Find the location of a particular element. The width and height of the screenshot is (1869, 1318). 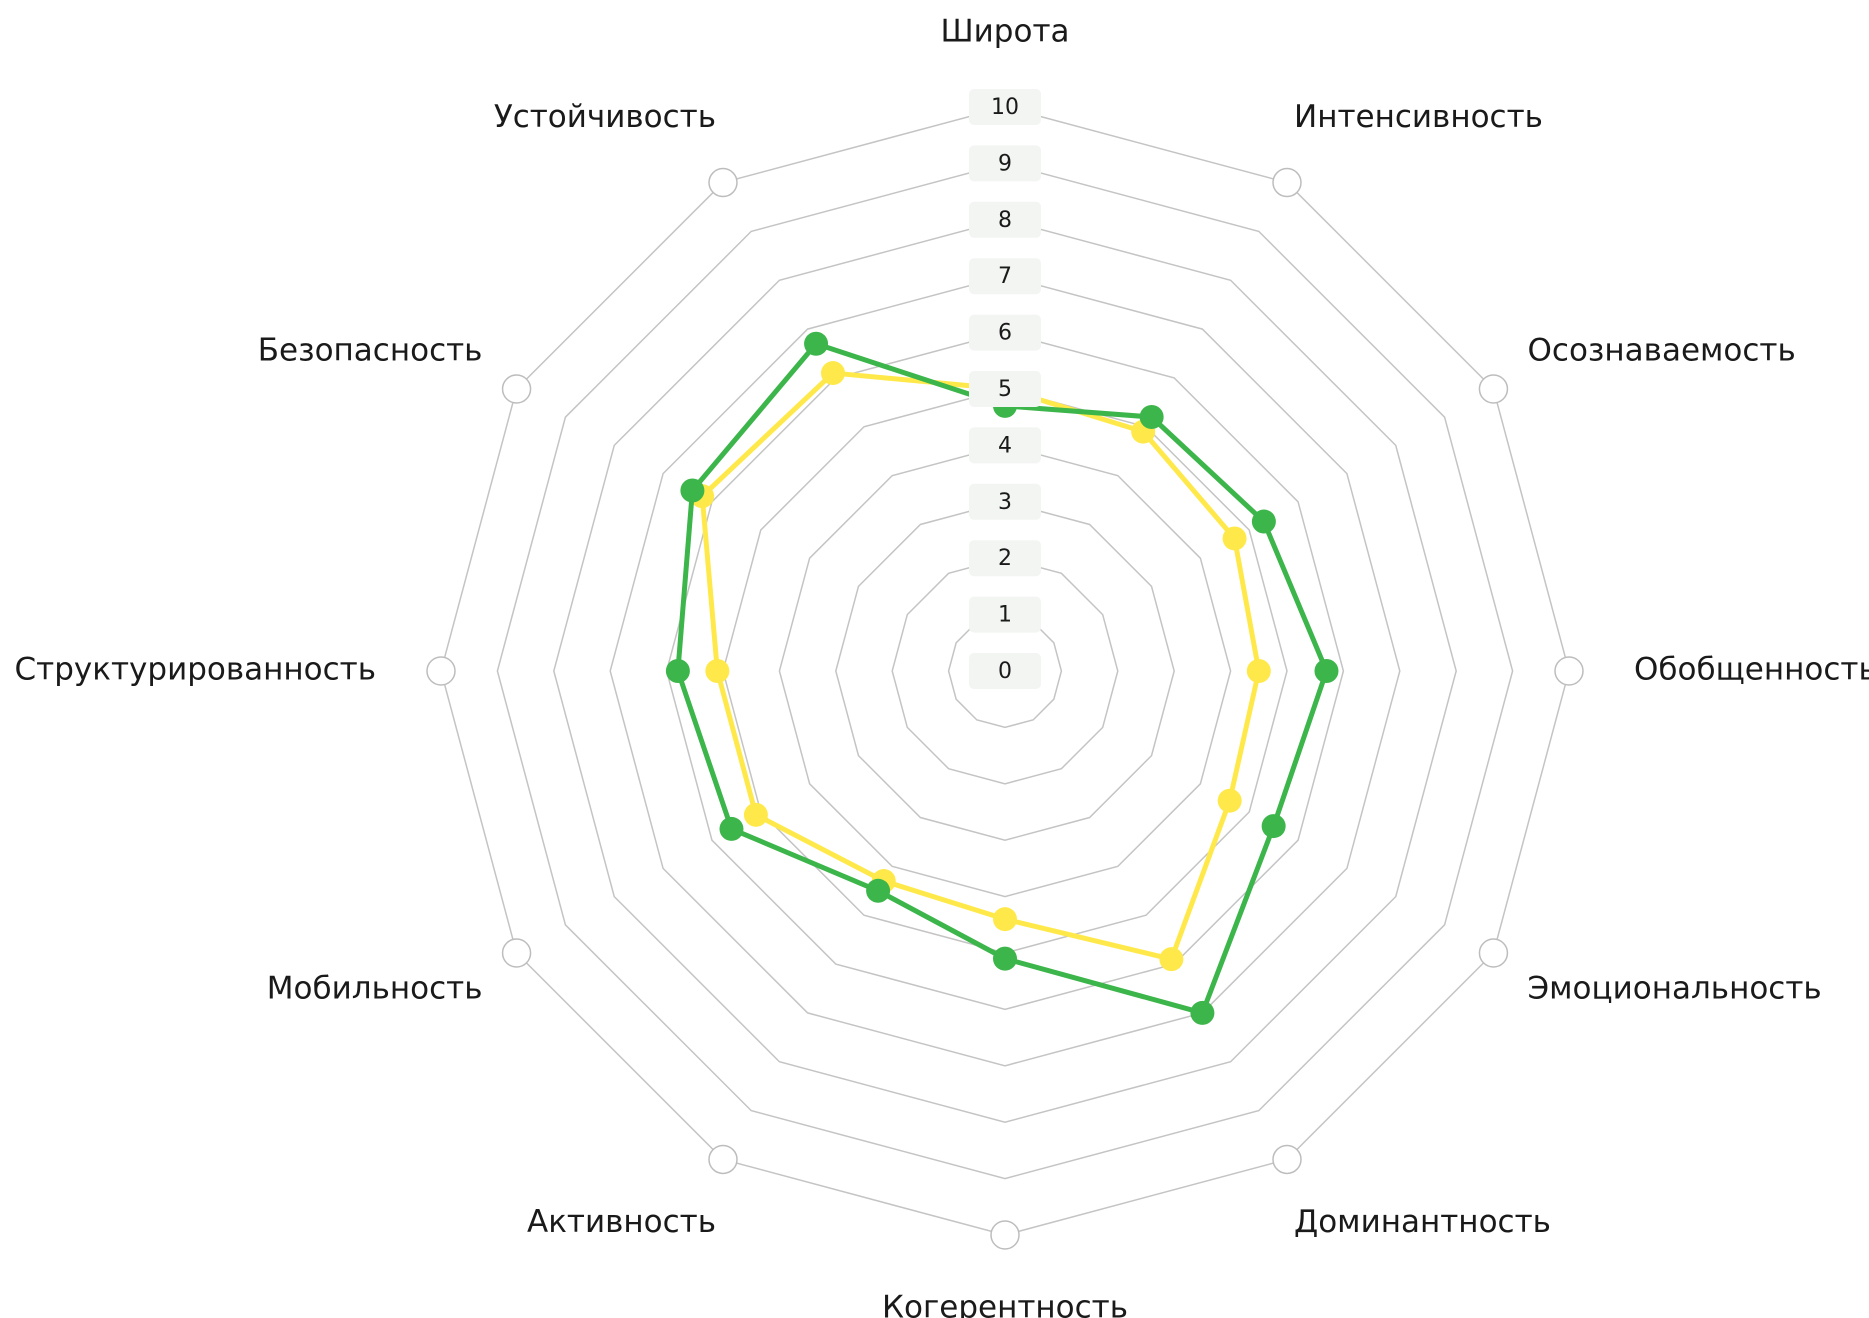

axis-label: Активность is located at coordinates (621, 1222).